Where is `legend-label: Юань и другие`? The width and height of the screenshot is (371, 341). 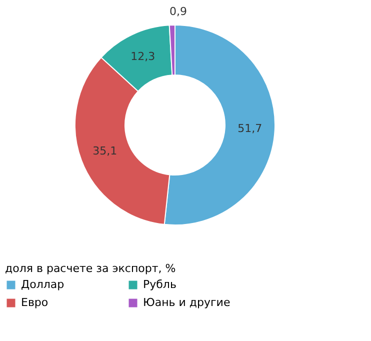 legend-label: Юань и другие is located at coordinates (186, 302).